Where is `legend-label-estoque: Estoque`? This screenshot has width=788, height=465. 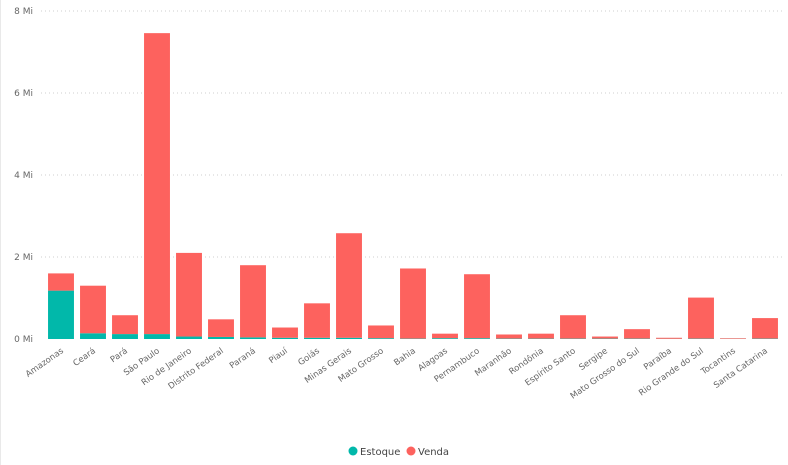 legend-label-estoque: Estoque is located at coordinates (380, 452).